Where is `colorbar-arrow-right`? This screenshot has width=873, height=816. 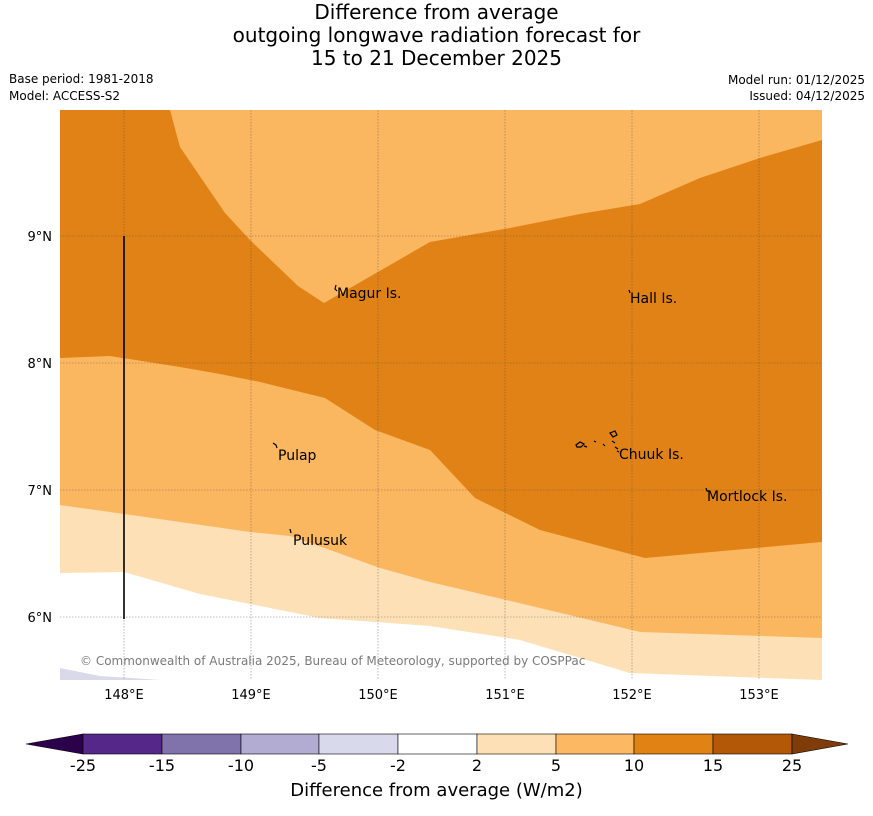 colorbar-arrow-right is located at coordinates (820, 744).